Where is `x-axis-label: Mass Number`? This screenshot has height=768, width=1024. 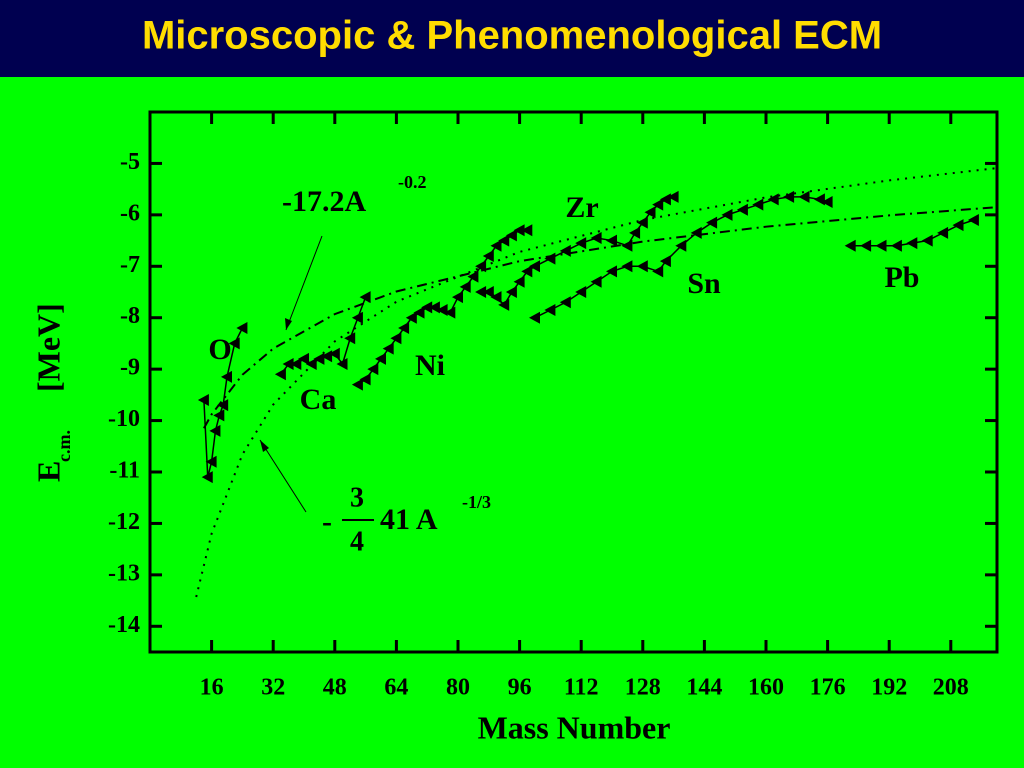
x-axis-label: Mass Number is located at coordinates (574, 727).